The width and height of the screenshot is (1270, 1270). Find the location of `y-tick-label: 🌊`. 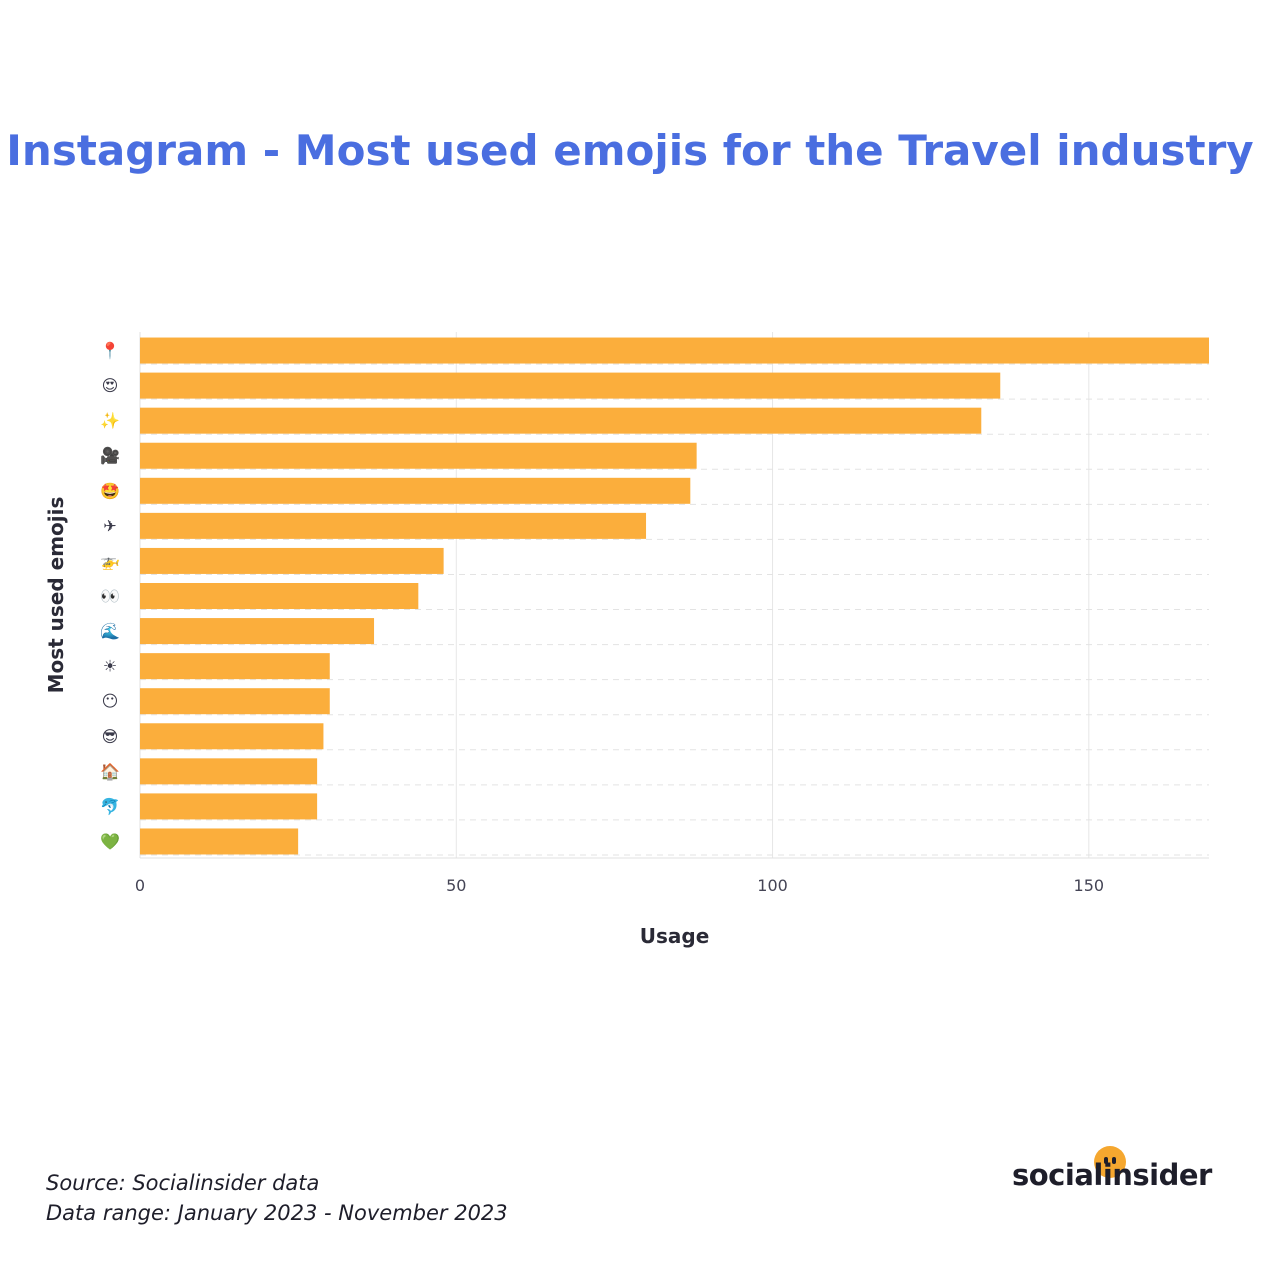

y-tick-label: 🌊 is located at coordinates (110, 631).